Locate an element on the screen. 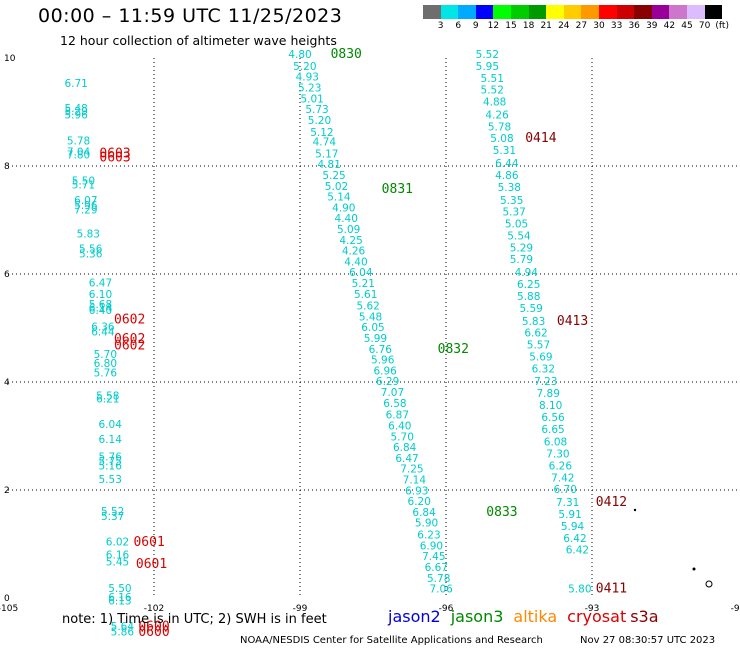  wave-height-value: 7.06 is located at coordinates (441, 590).